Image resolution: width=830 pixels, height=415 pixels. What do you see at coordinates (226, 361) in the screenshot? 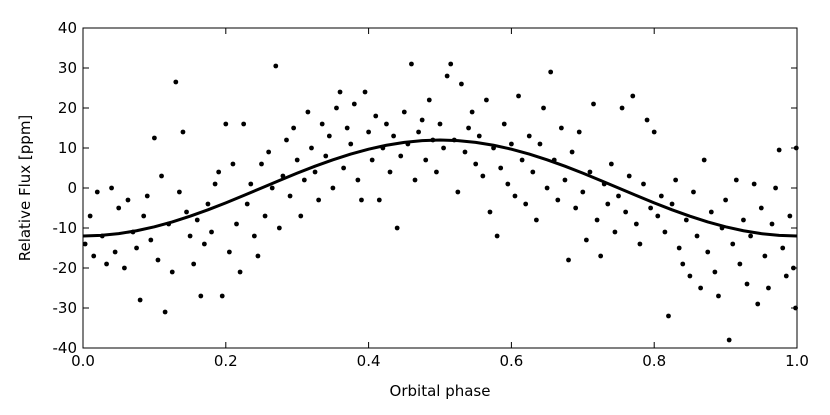
I see `x-tick-label: 0.2` at bounding box center [226, 361].